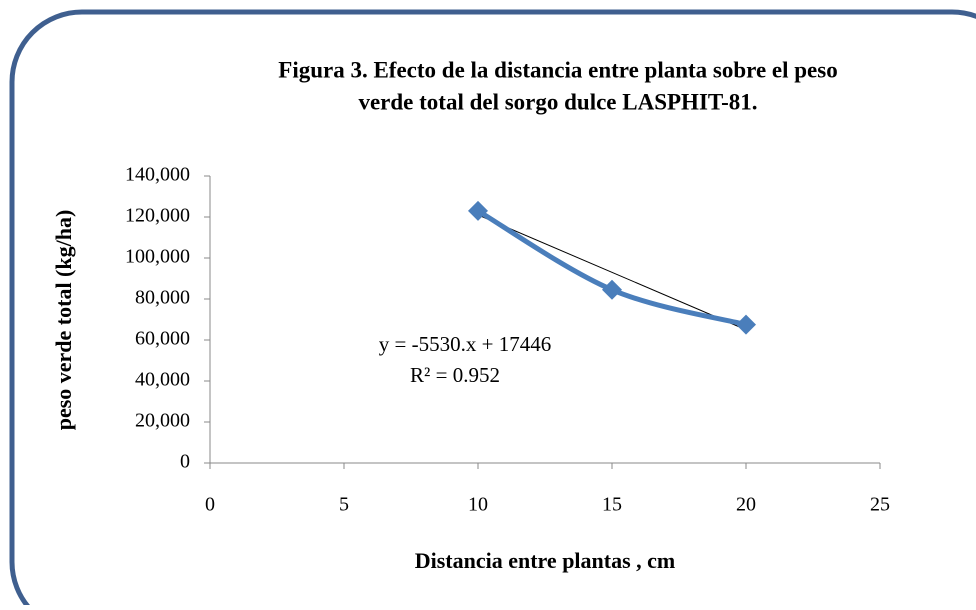 The width and height of the screenshot is (976, 610). What do you see at coordinates (157, 216) in the screenshot?
I see `y-tick-label: 120,000` at bounding box center [157, 216].